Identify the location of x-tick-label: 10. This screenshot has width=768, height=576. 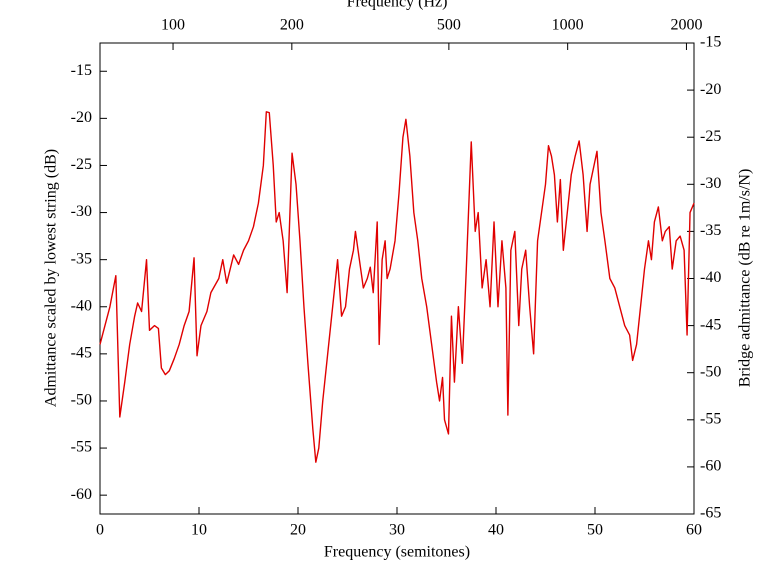
(199, 530).